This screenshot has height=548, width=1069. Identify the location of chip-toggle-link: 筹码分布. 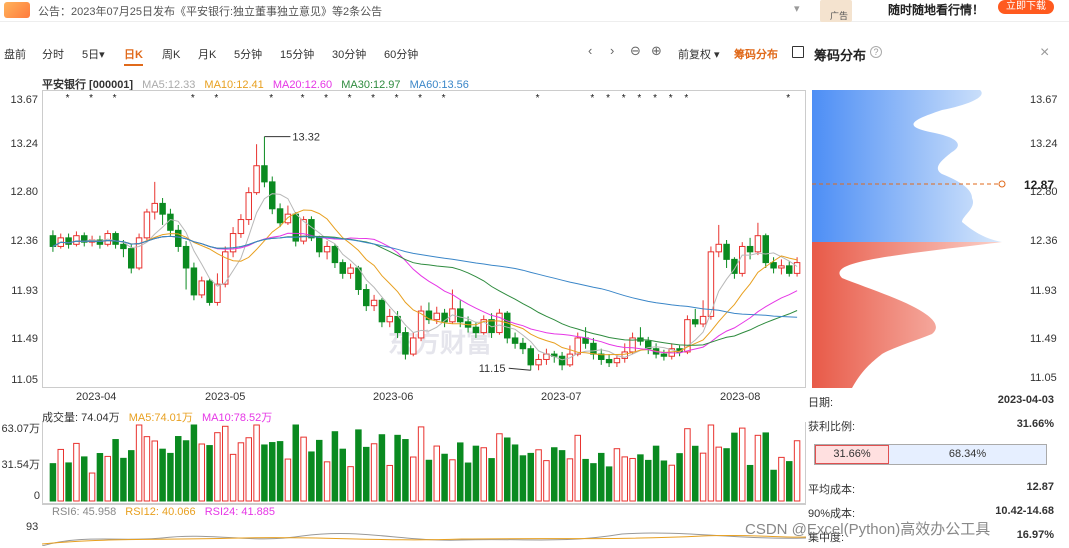
(756, 55).